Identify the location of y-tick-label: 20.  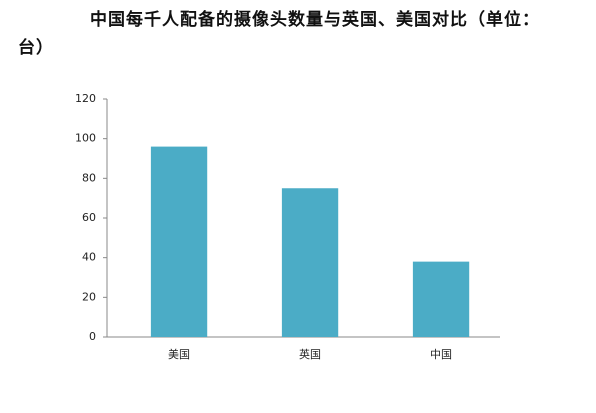
(89, 296).